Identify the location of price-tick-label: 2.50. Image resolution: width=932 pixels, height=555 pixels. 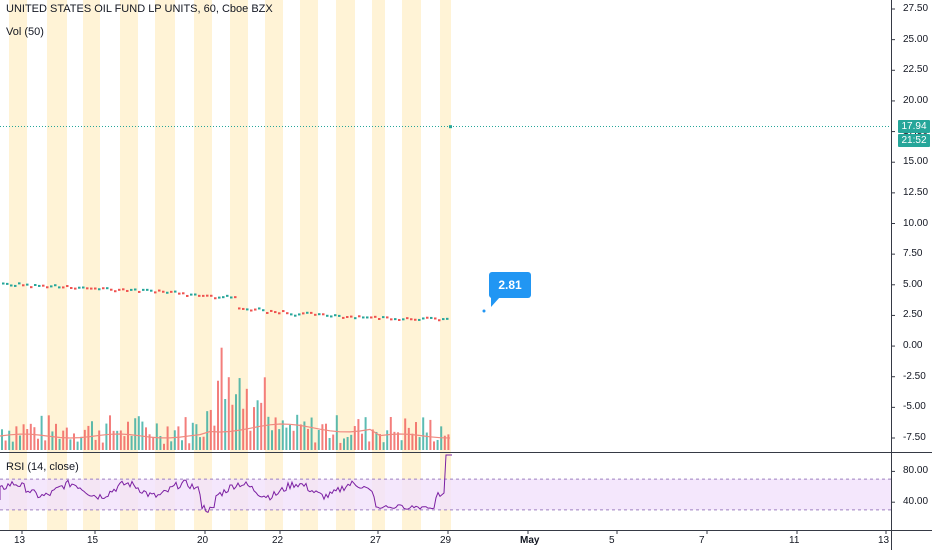
(913, 315).